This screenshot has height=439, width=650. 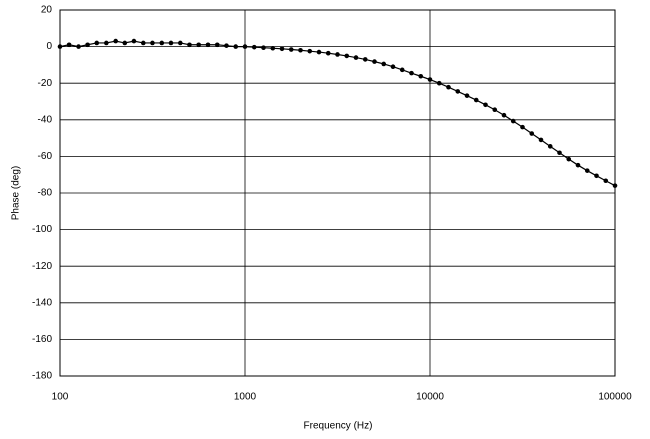 What do you see at coordinates (42, 339) in the screenshot?
I see `y-tick-label: -160` at bounding box center [42, 339].